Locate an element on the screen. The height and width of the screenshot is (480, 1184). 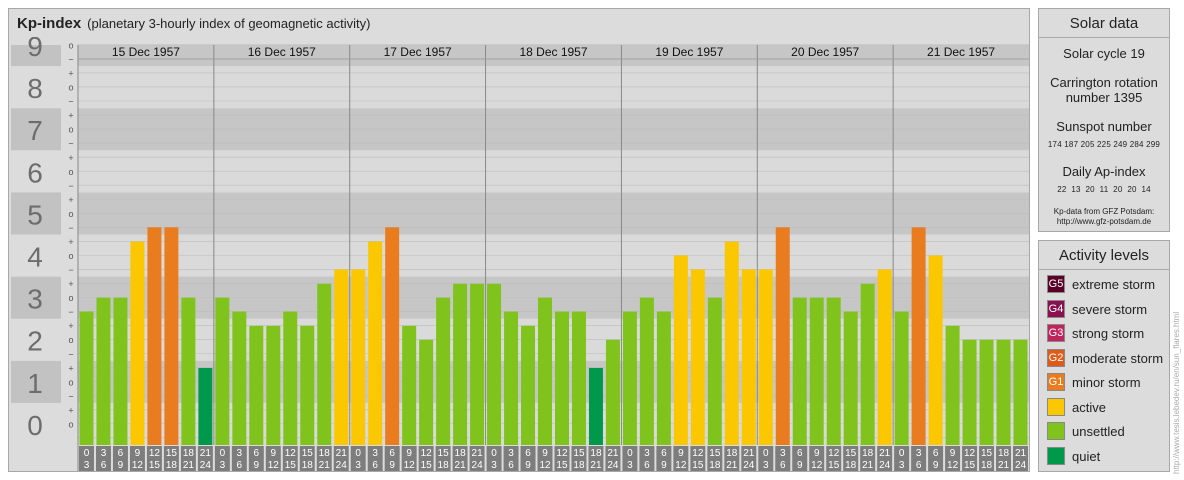
day-label: 17 Dec 1957 is located at coordinates (418, 52).